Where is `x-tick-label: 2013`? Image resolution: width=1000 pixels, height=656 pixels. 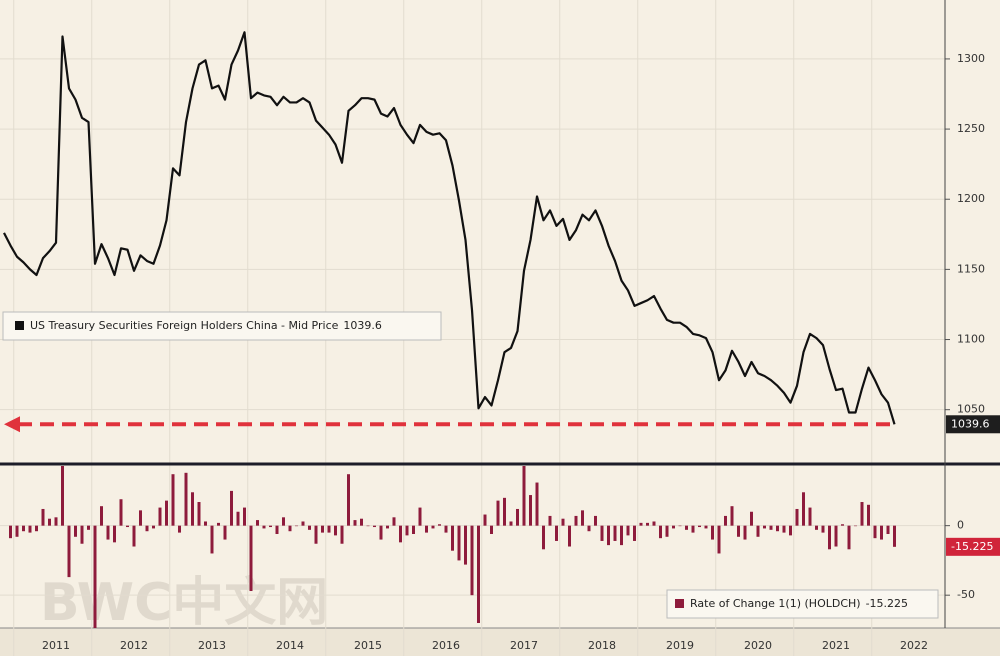 x-tick-label: 2013 is located at coordinates (212, 645).